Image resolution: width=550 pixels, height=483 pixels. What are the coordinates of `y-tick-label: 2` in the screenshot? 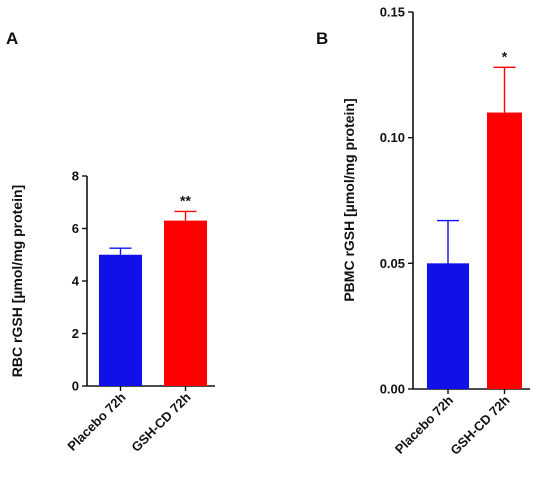 It's located at (75, 333).